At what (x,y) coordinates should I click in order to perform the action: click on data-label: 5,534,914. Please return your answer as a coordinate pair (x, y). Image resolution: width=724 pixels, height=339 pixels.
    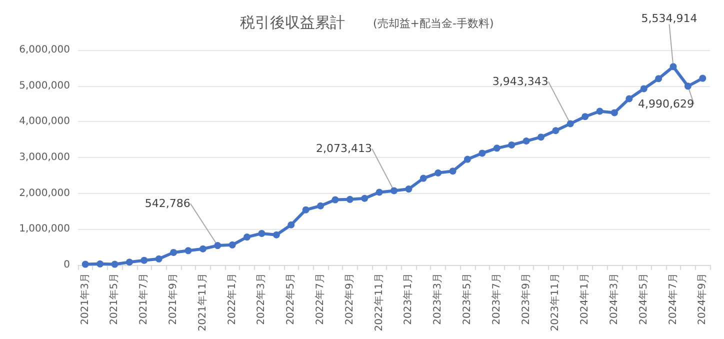
    Looking at the image, I should click on (669, 19).